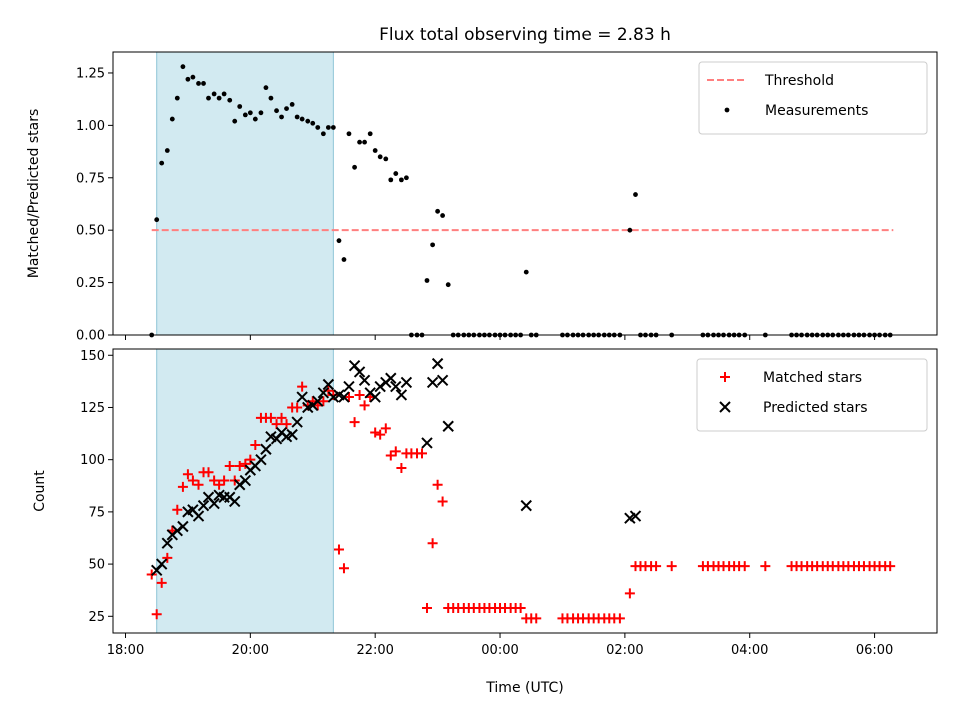 This screenshot has height=720, width=960. What do you see at coordinates (525, 35) in the screenshot?
I see `chart-title: Flux total observing time = 2.83 h` at bounding box center [525, 35].